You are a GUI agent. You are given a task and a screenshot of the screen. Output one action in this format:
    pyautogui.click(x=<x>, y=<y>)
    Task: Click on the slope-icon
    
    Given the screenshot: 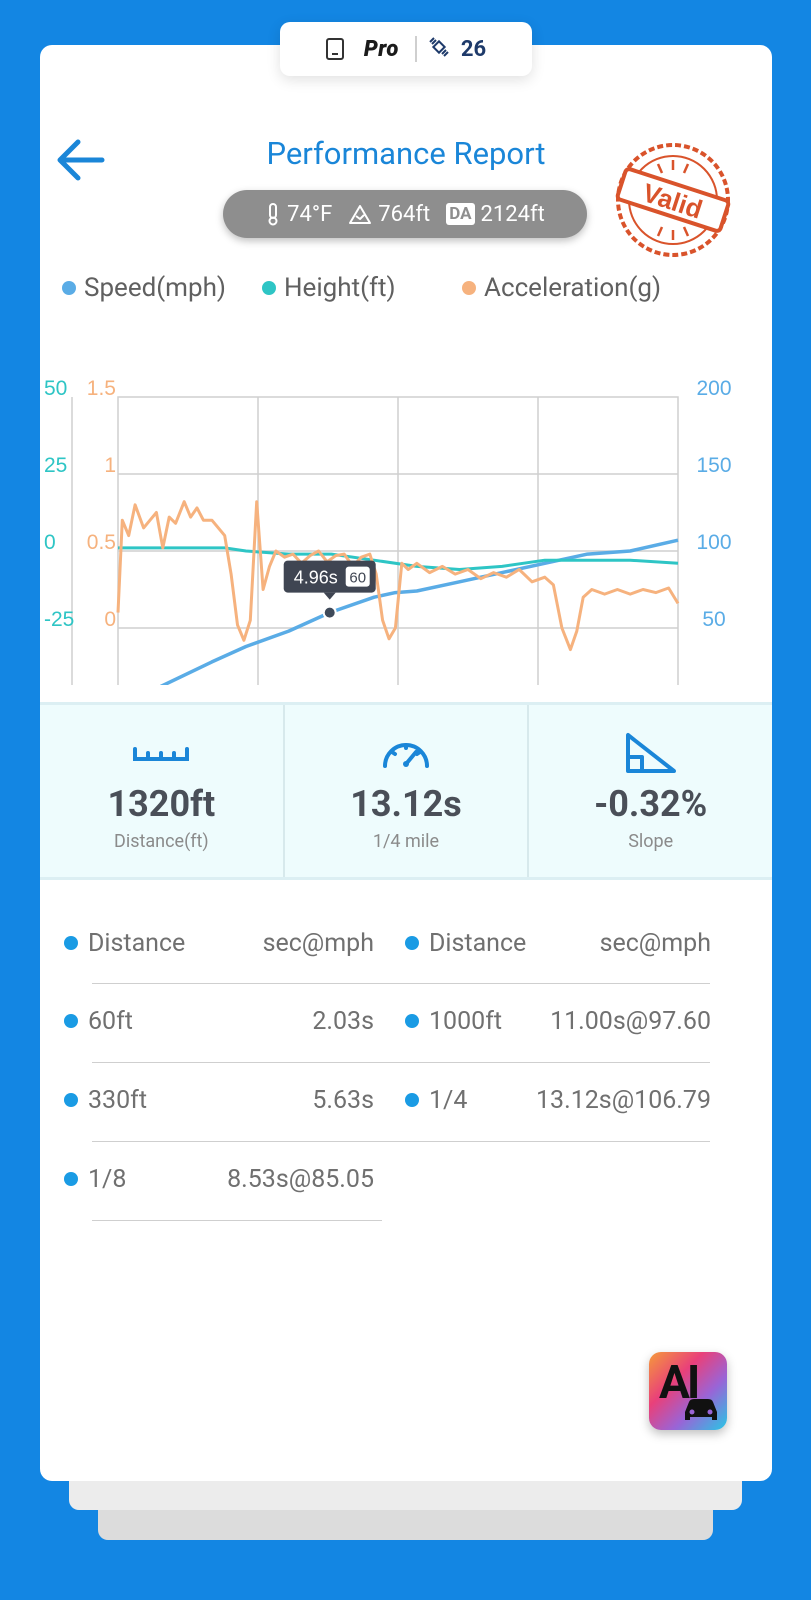 What is the action you would take?
    pyautogui.click(x=651, y=753)
    